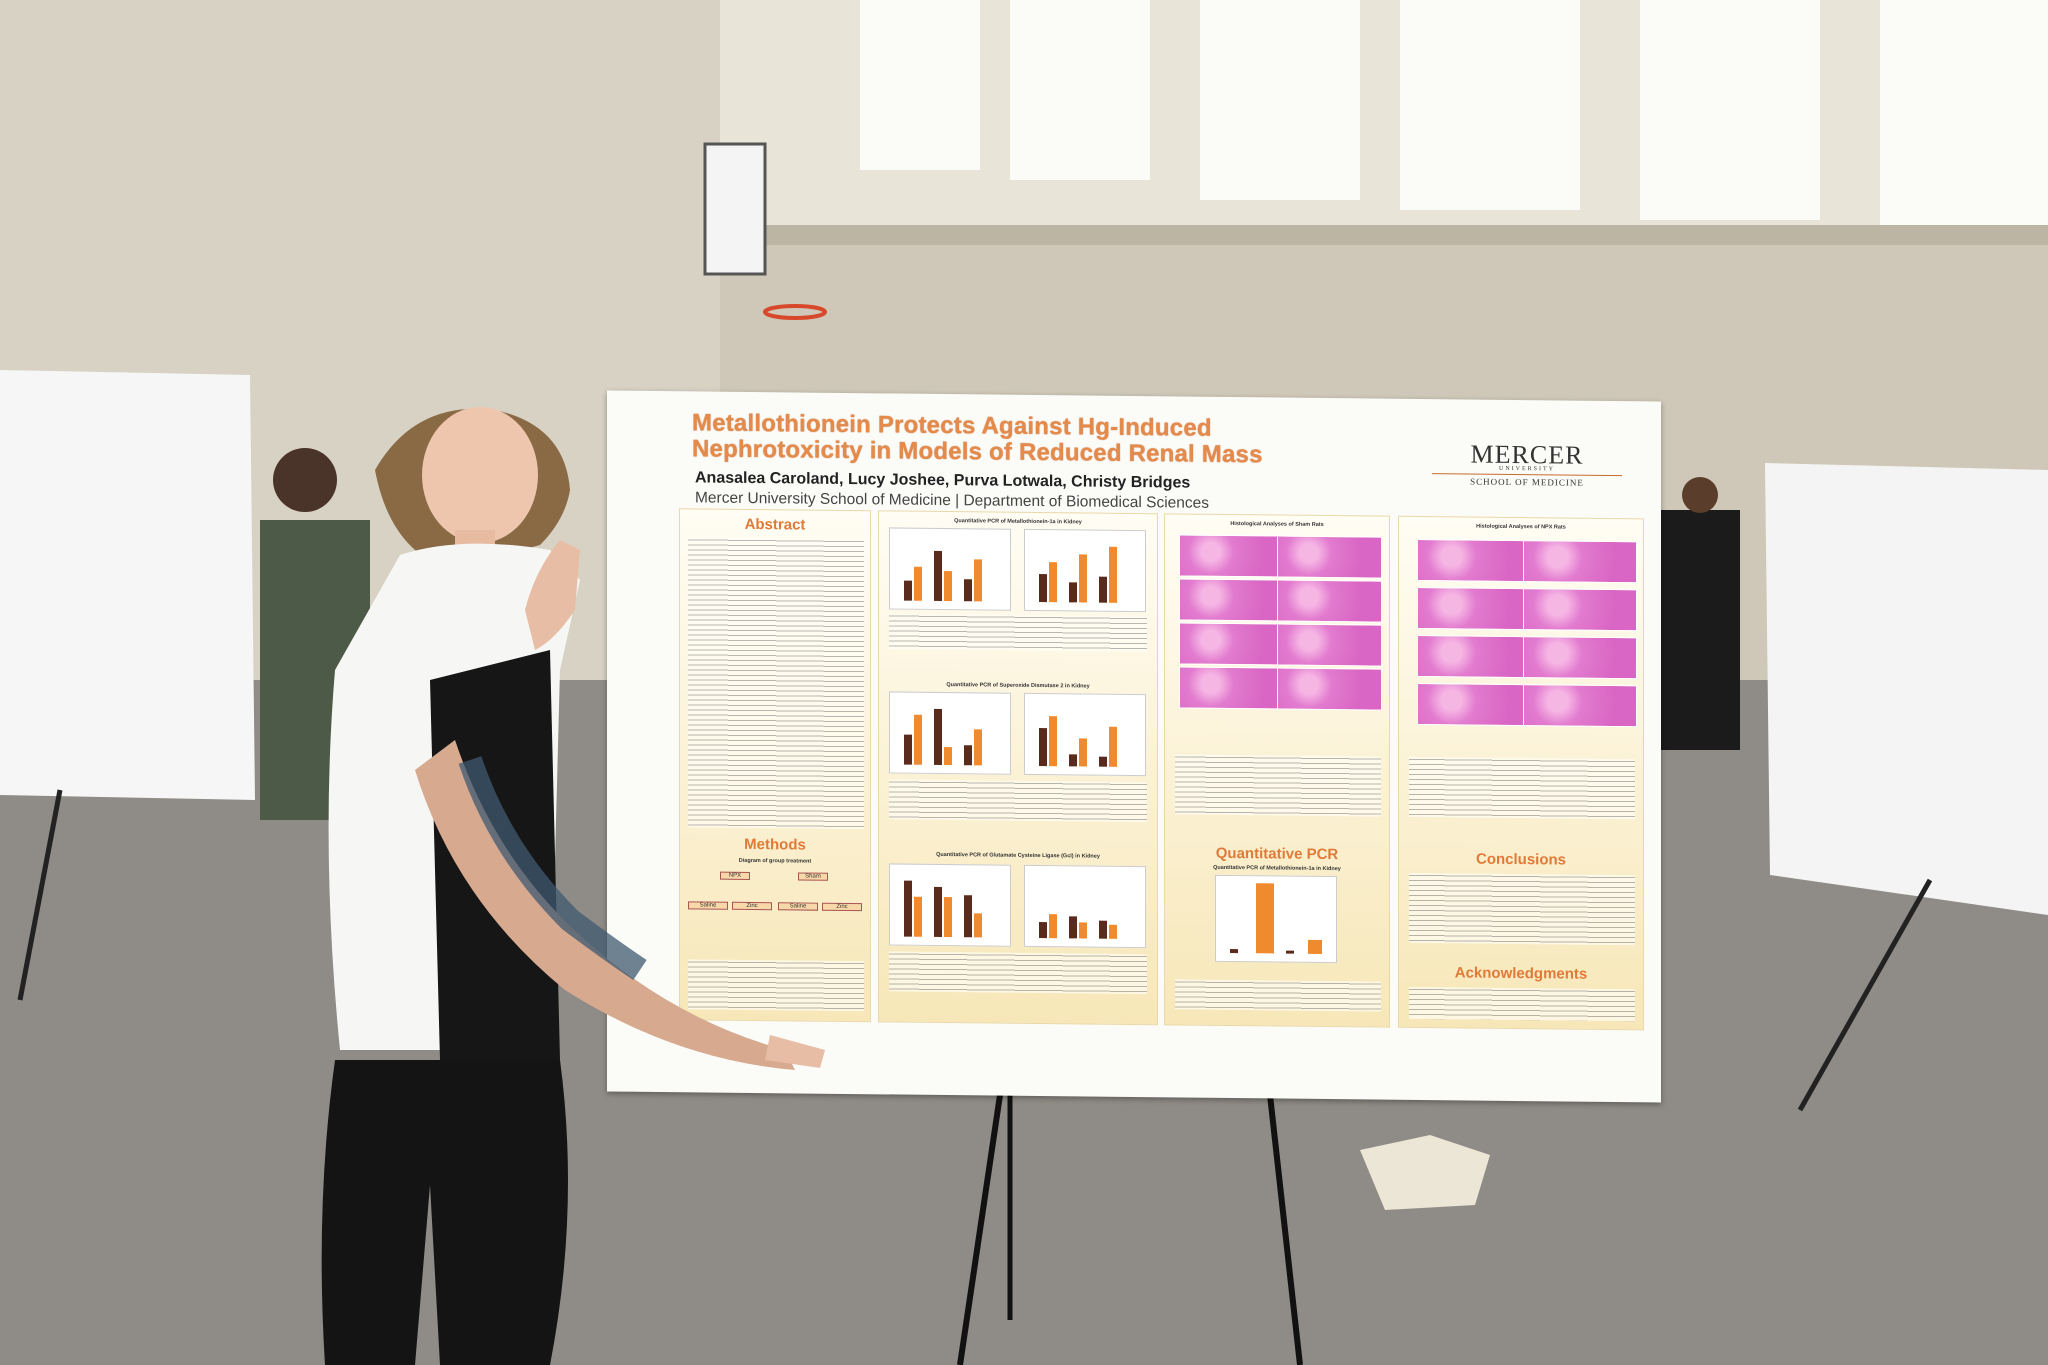 This screenshot has width=2048, height=1365. Describe the element at coordinates (552, 595) in the screenshot. I see `raised-hand` at that location.